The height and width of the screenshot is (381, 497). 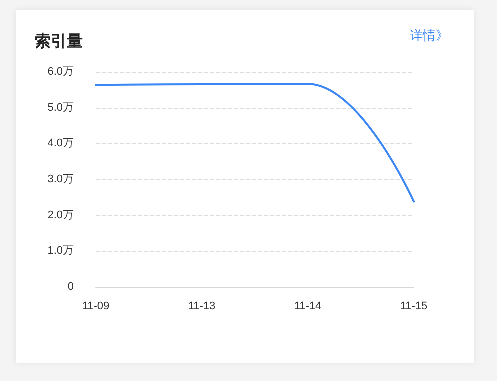 I want to click on x-tick-label: 11-13, so click(x=202, y=306).